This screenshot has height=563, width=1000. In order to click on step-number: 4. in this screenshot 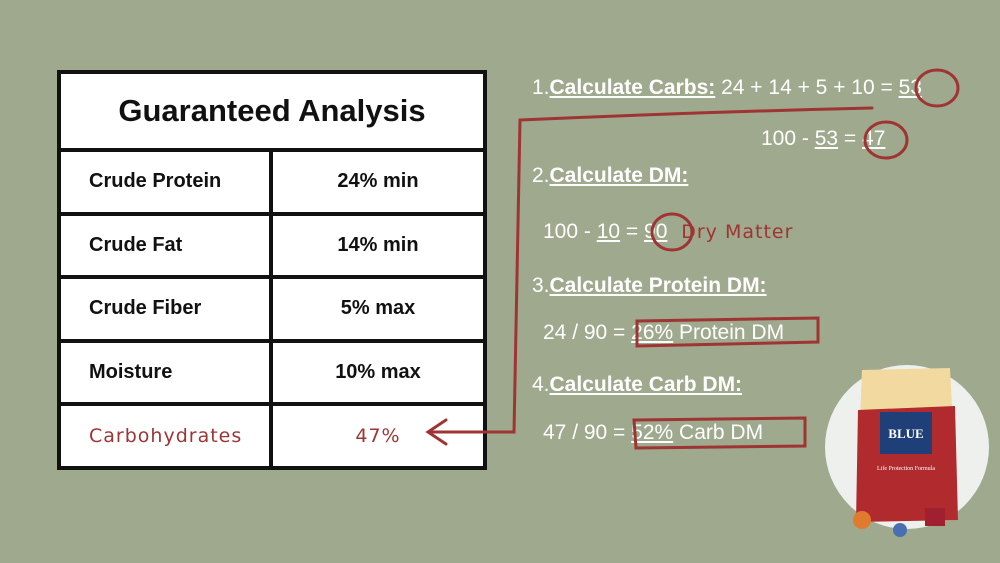, I will do `click(541, 384)`.